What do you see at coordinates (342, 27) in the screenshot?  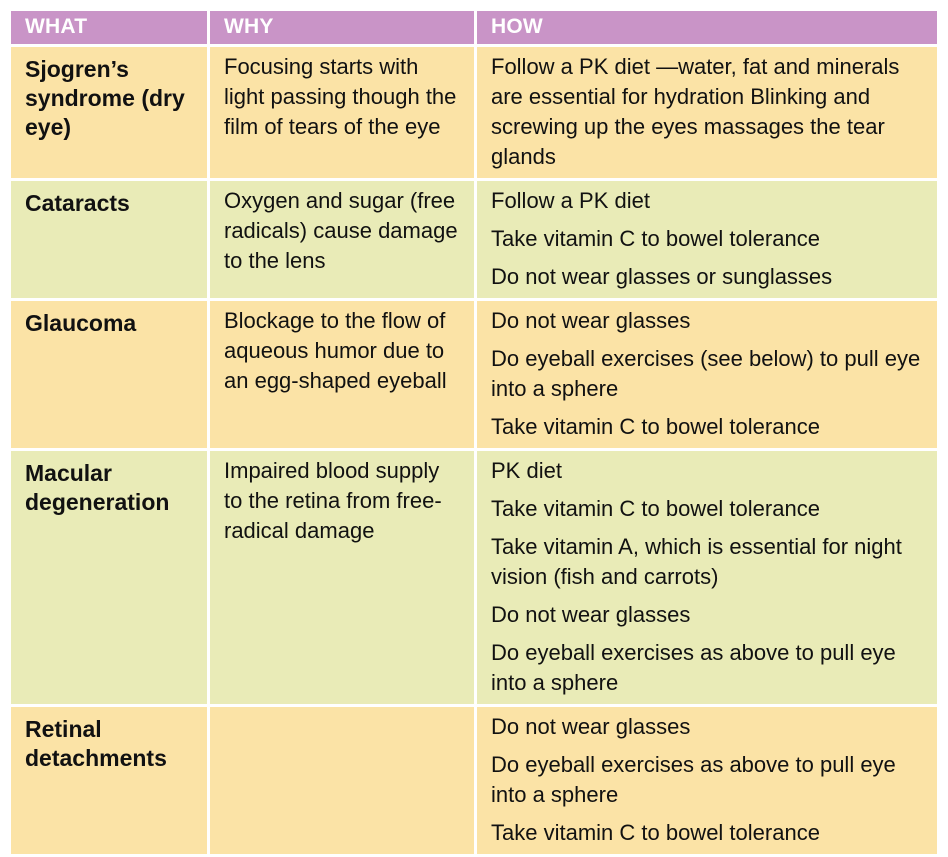 I see `header-why: WHY` at bounding box center [342, 27].